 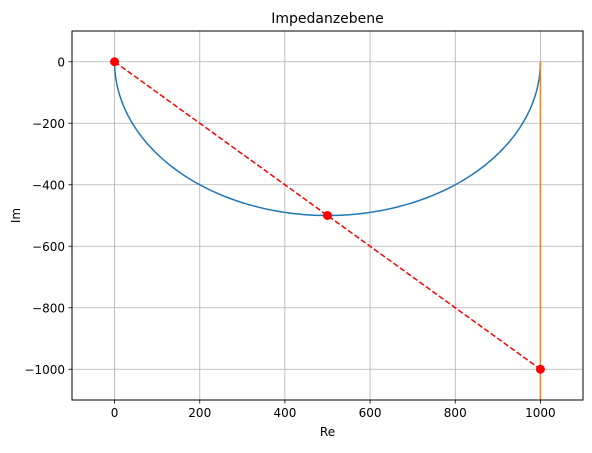 What do you see at coordinates (540, 413) in the screenshot?
I see `x-tick-label: 1000` at bounding box center [540, 413].